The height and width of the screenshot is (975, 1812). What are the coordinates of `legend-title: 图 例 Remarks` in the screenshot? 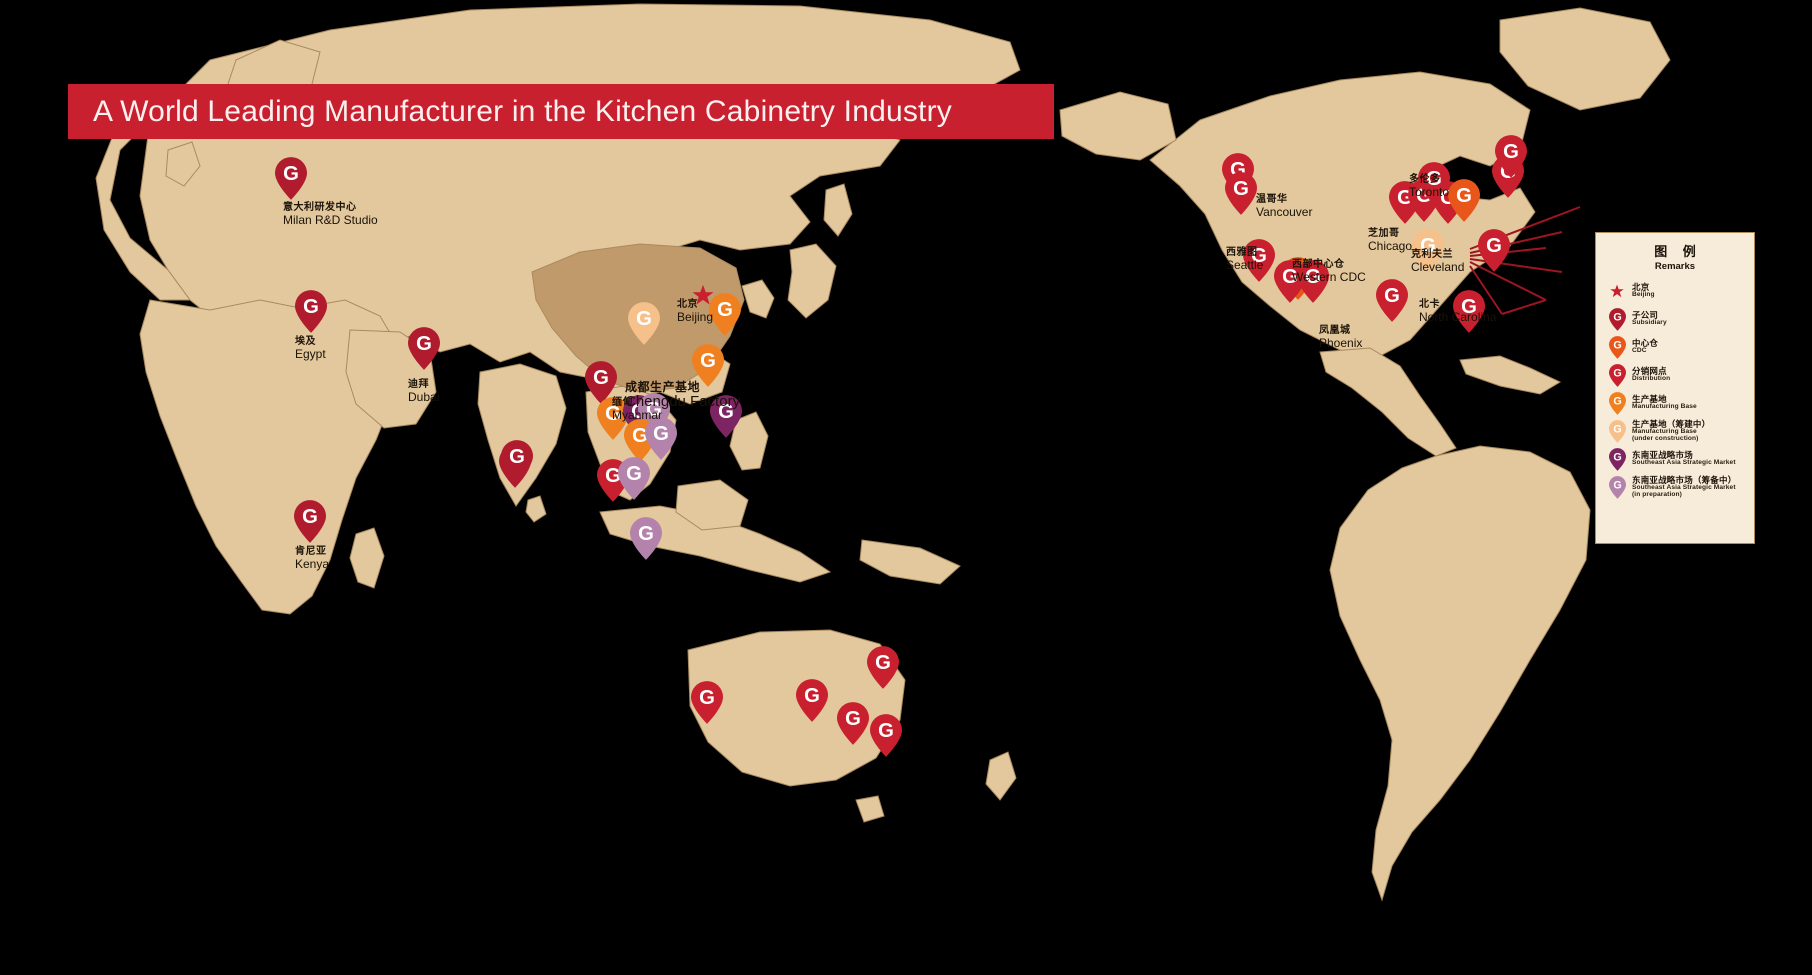 It's located at (1675, 256).